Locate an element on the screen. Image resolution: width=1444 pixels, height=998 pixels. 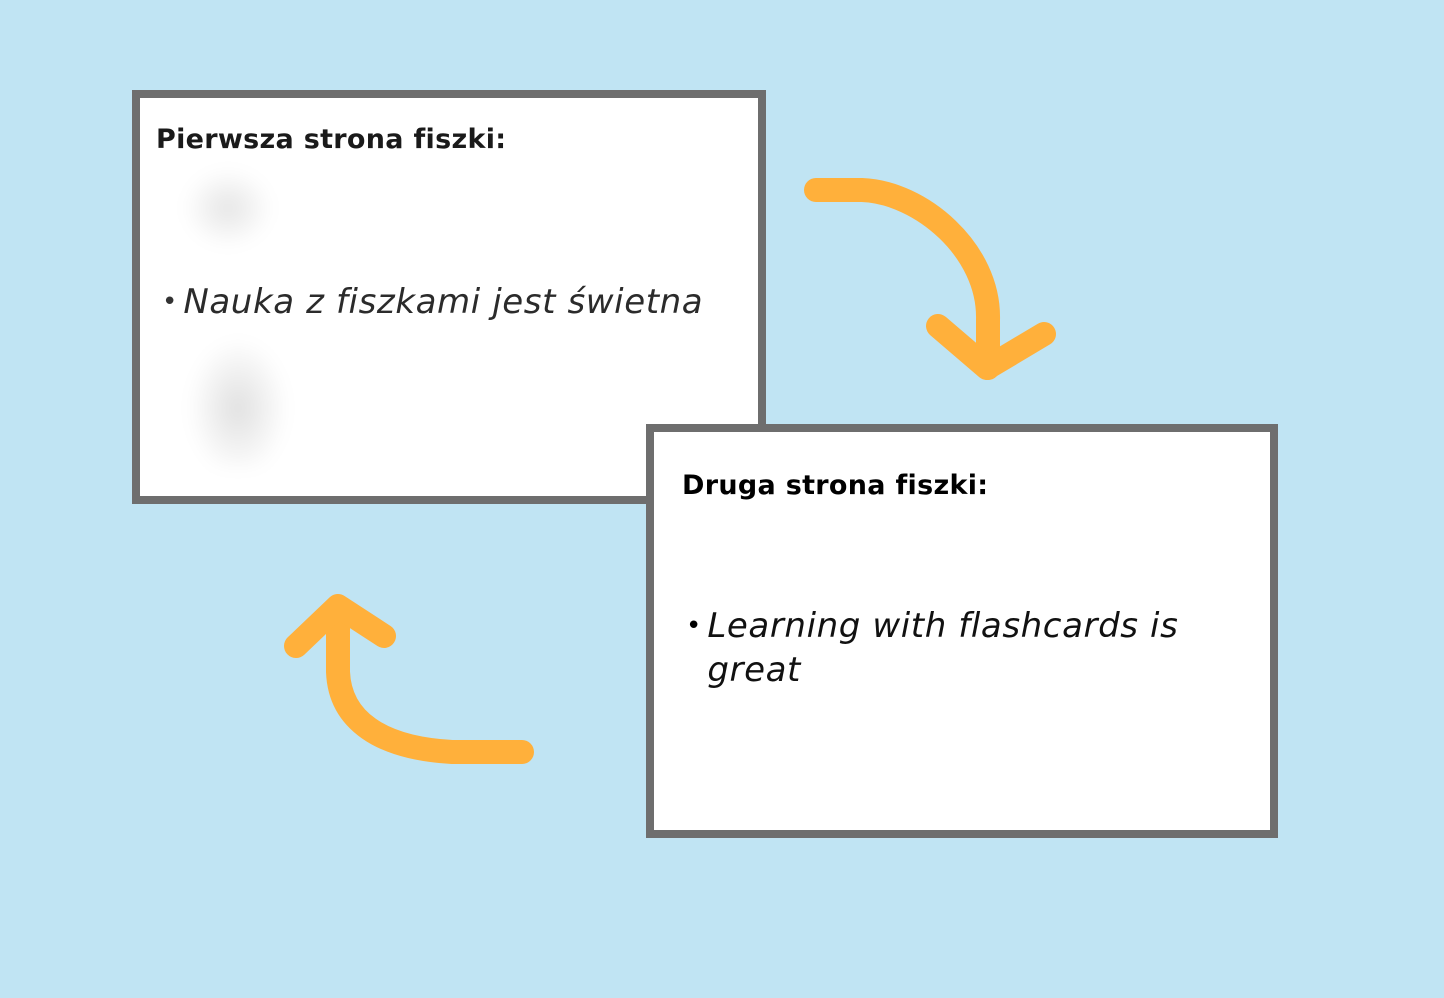
back-card-text: Learning with flashcards is great is located at coordinates (943, 648).